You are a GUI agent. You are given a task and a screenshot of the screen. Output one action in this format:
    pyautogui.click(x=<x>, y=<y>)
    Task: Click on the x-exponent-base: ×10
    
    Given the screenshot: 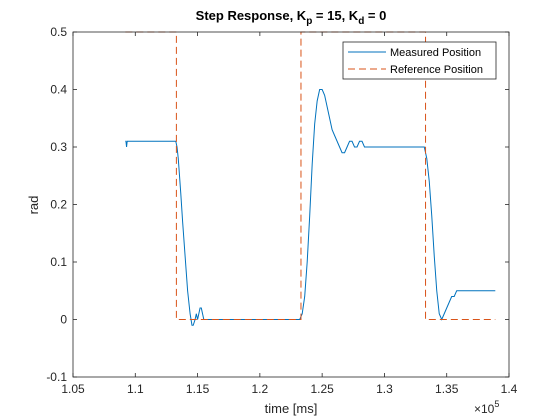 What is the action you would take?
    pyautogui.click(x=484, y=409)
    